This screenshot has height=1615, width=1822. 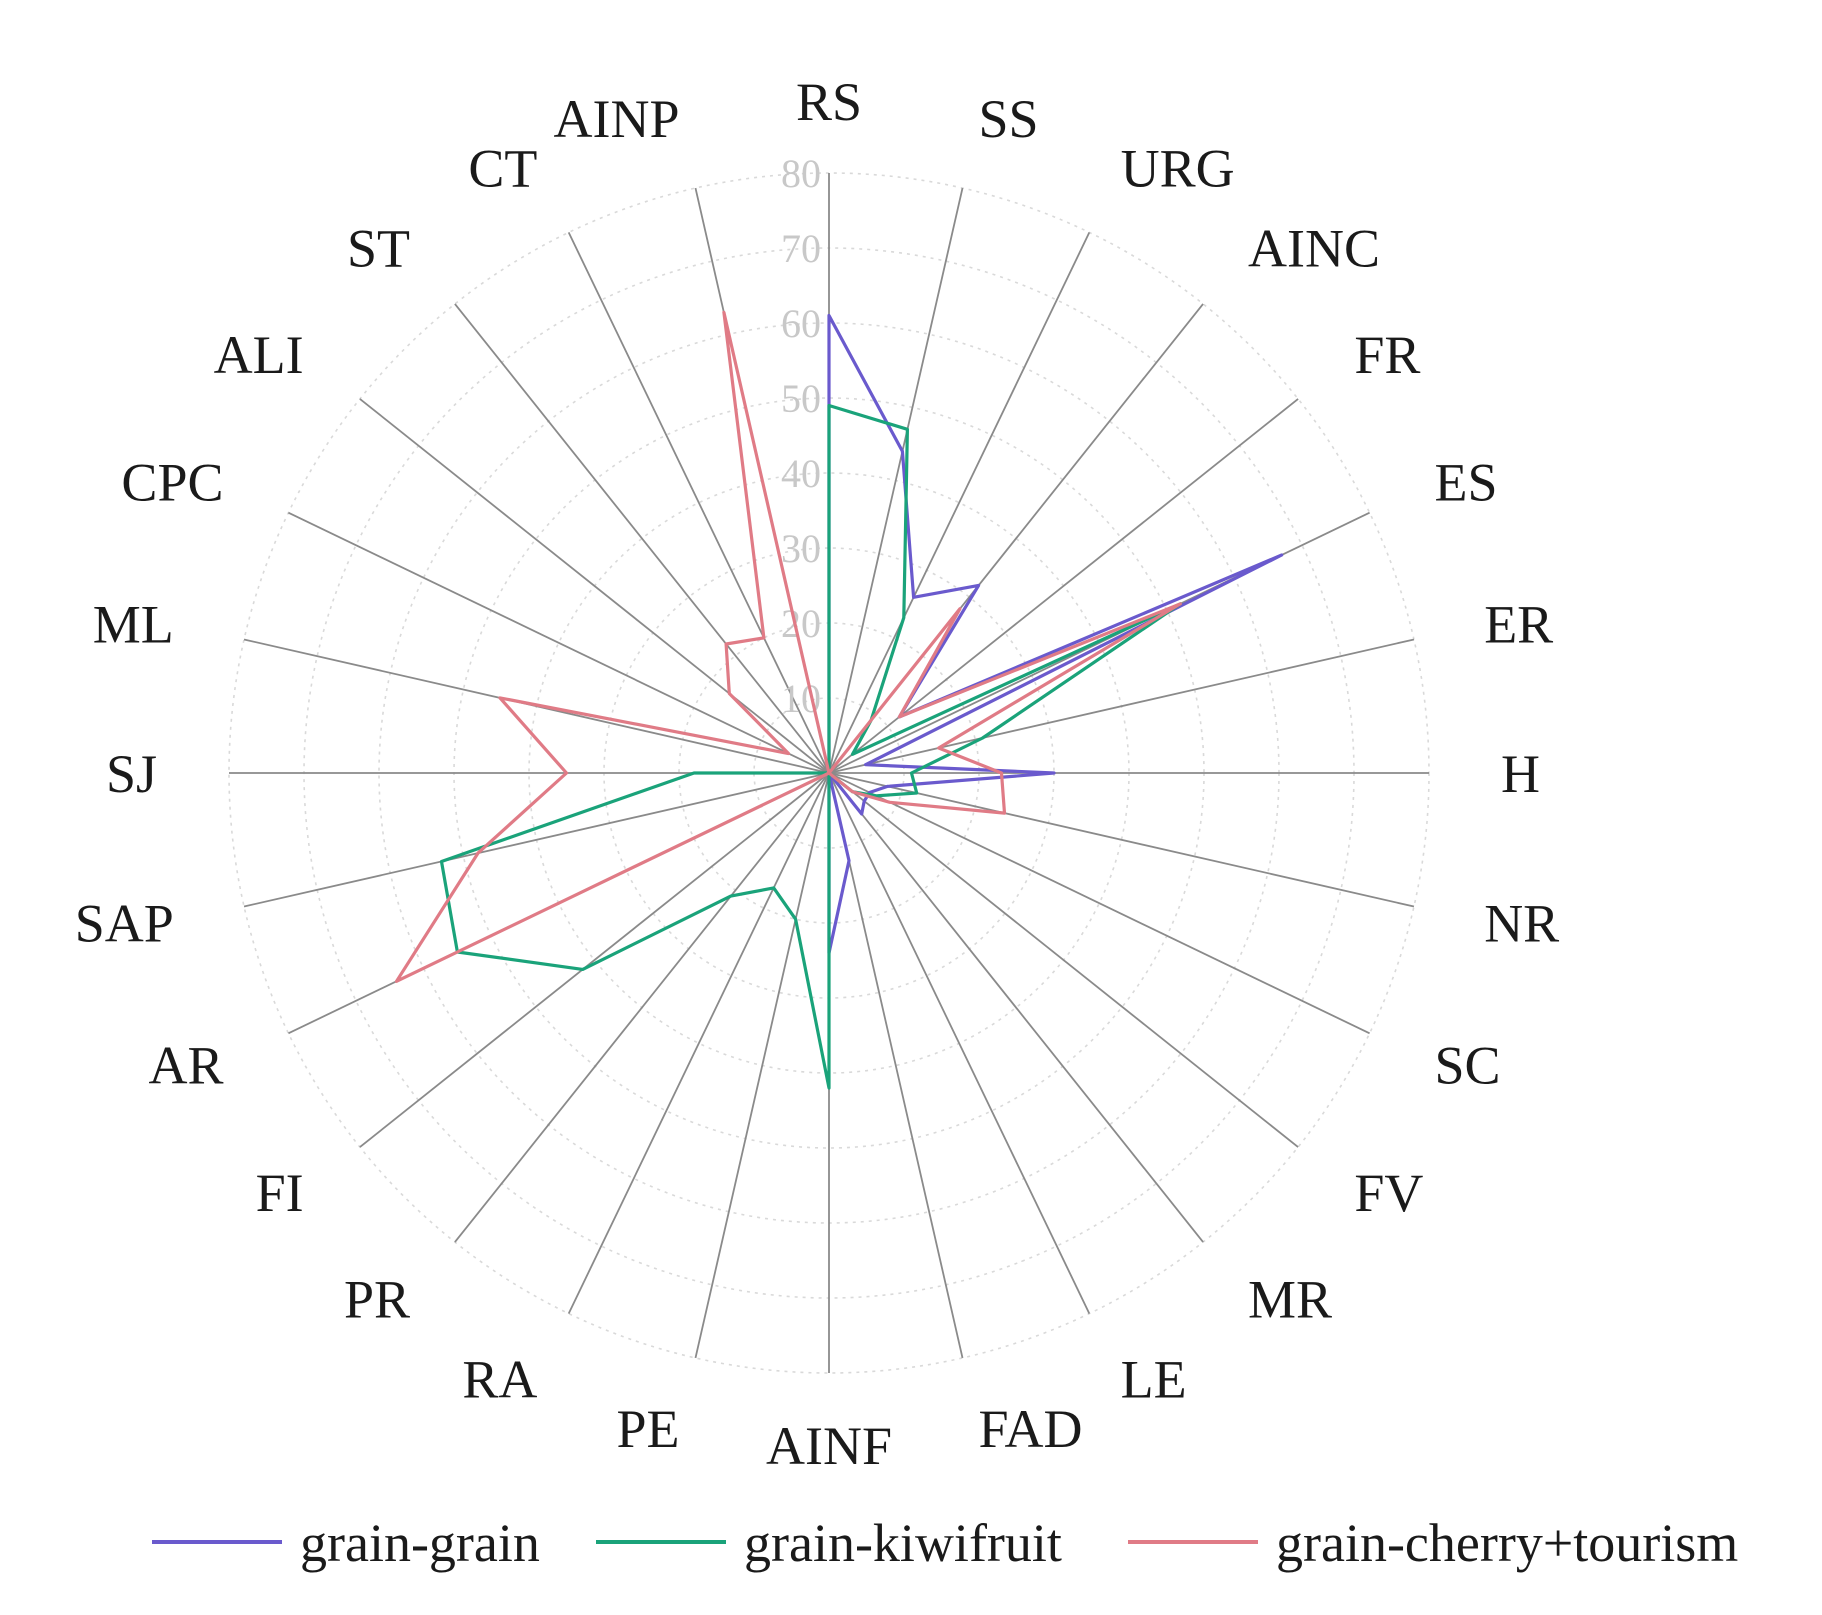 I want to click on axis-spoke-fv, so click(x=1063, y=960).